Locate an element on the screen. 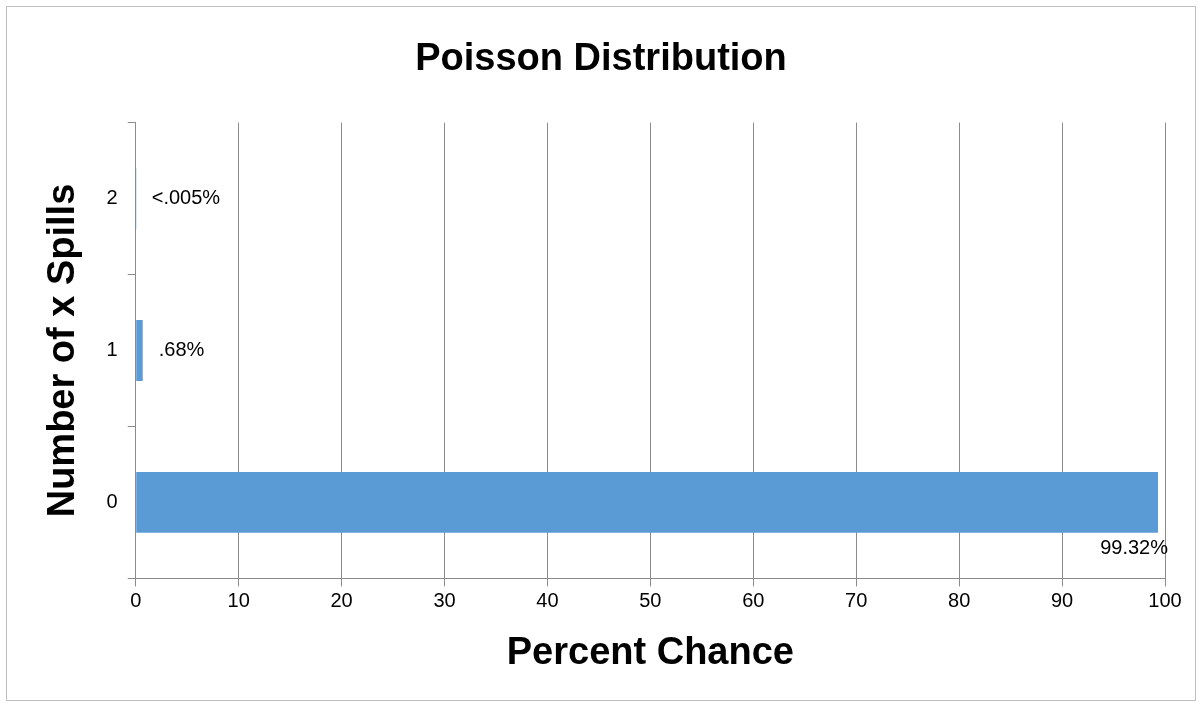  x-tick-label: 10 is located at coordinates (238, 599).